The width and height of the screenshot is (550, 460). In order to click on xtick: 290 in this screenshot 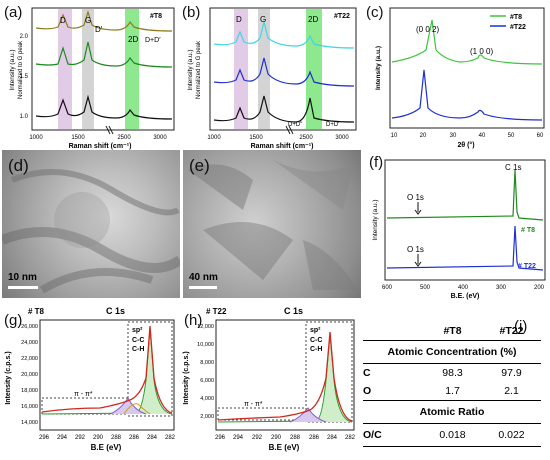, I will do `click(98, 438)`.